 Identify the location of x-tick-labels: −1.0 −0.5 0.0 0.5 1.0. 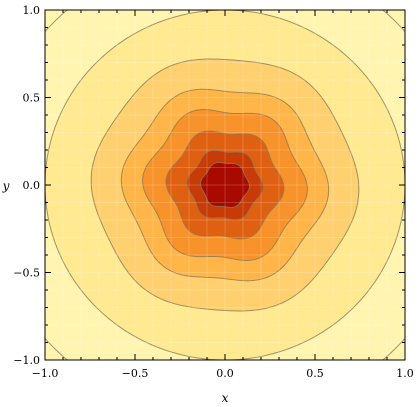
(223, 373).